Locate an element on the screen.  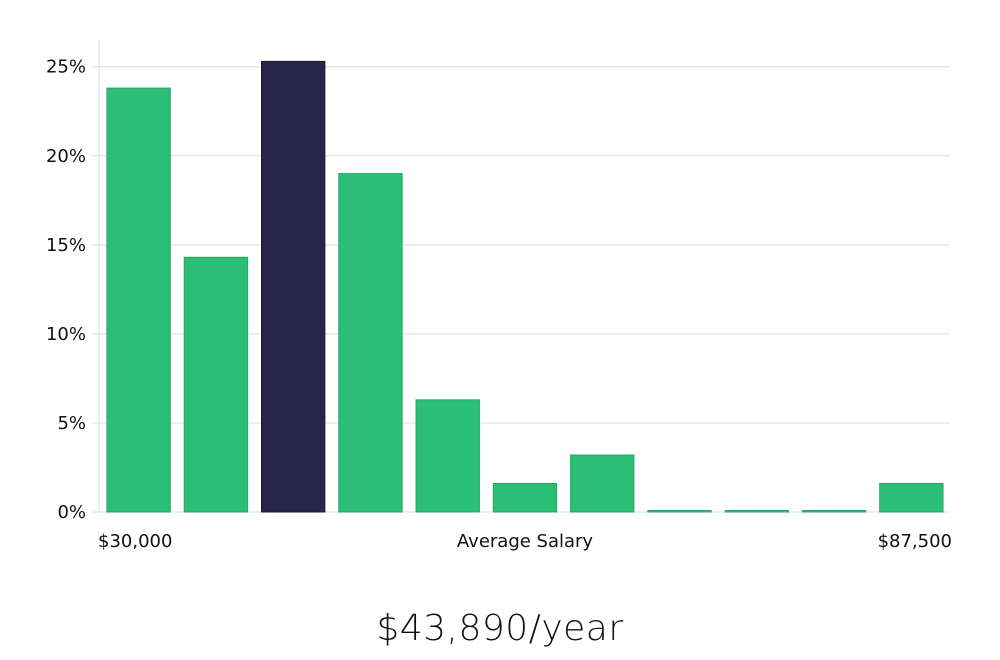
bar-highlighted is located at coordinates (293, 286).